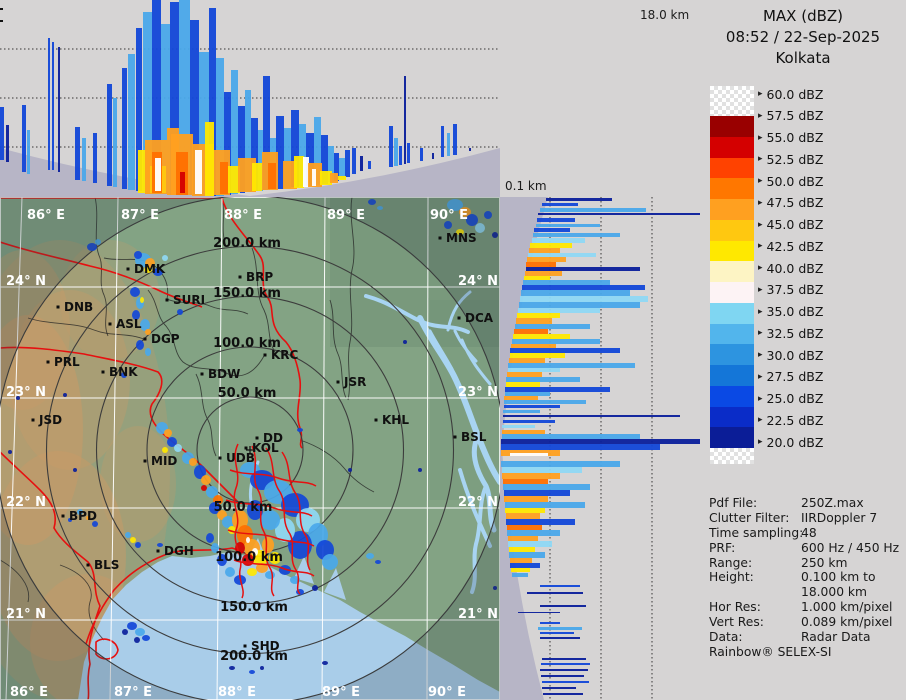 Image resolution: width=906 pixels, height=700 pixels. What do you see at coordinates (770, 652) in the screenshot?
I see `software-brand: Rainbow® SELEX-SI` at bounding box center [770, 652].